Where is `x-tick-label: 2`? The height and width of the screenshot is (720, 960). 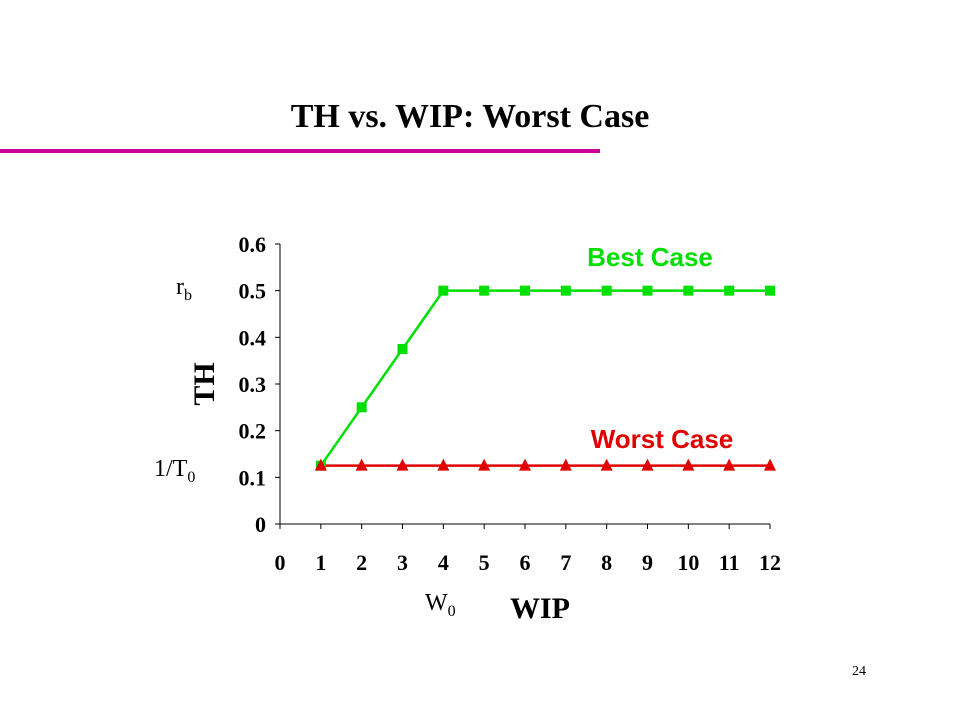 x-tick-label: 2 is located at coordinates (361, 562).